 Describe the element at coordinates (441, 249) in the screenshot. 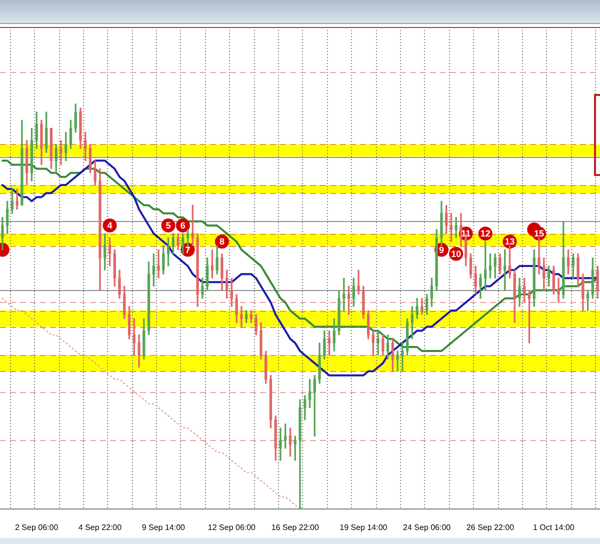

I see `annotation: 9` at that location.